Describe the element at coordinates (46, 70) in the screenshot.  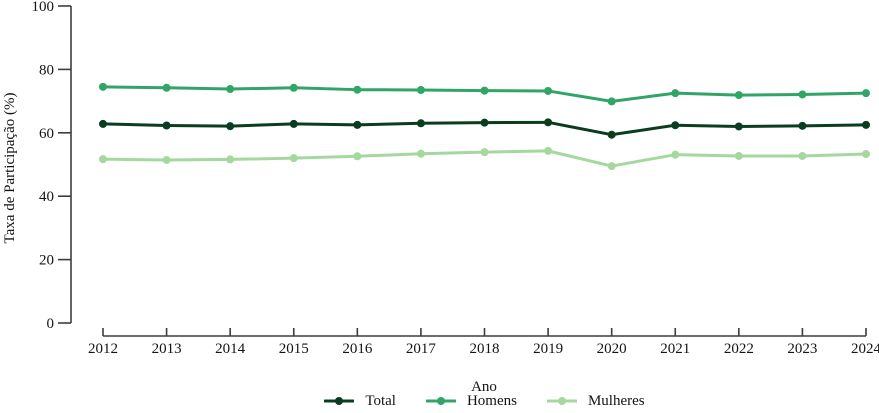
I see `y-tick-label: 80` at that location.